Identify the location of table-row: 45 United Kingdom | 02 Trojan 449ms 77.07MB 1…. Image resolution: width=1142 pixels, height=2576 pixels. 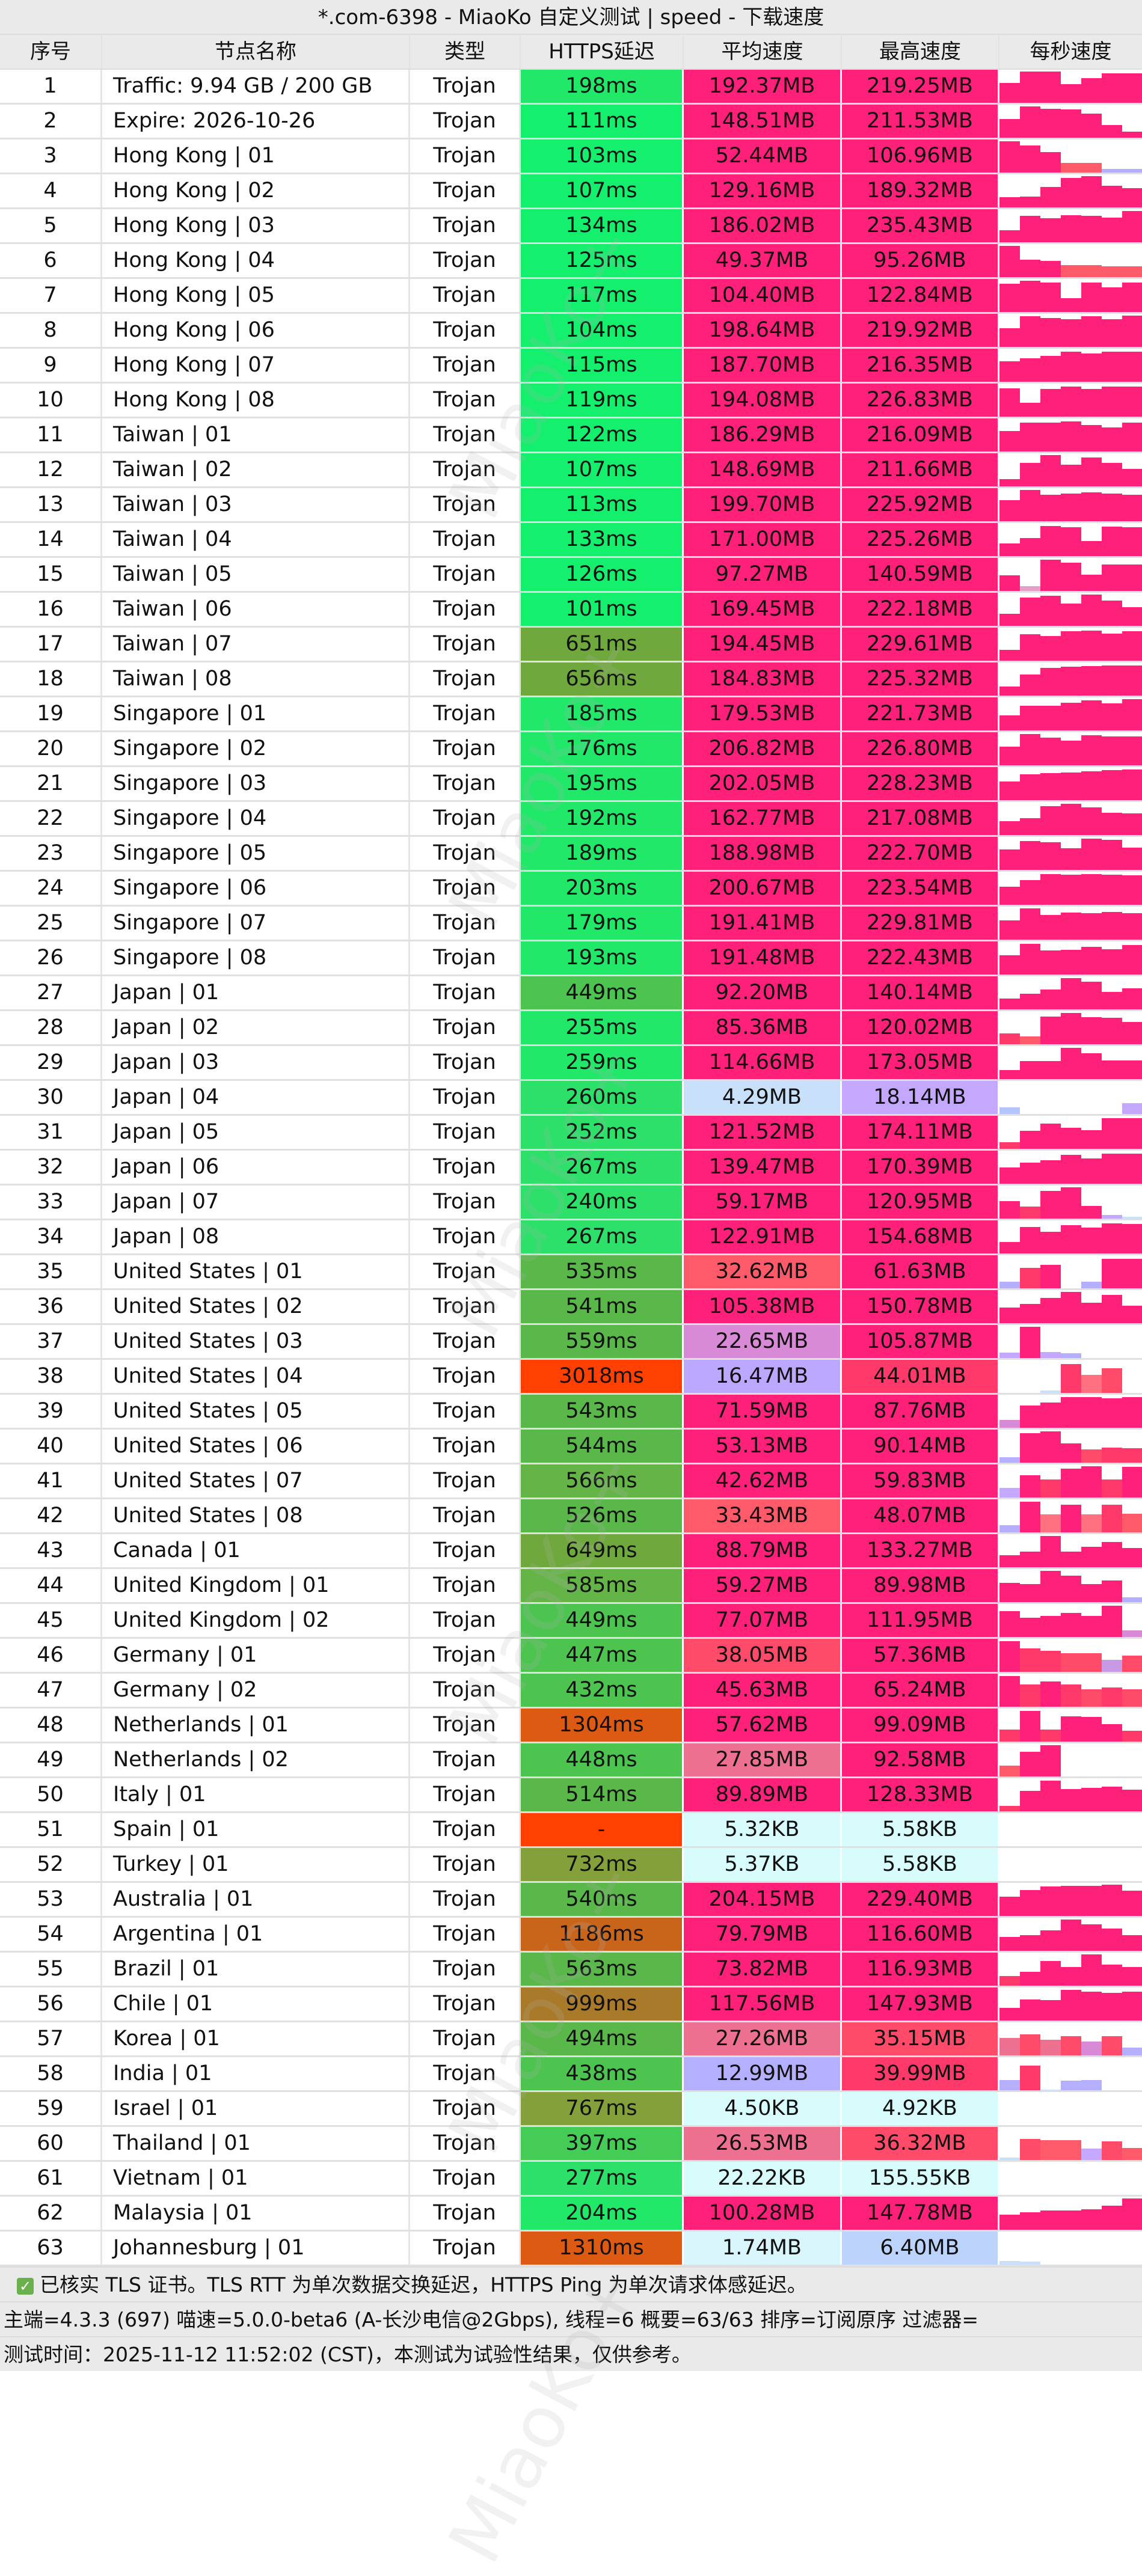
(571, 1621).